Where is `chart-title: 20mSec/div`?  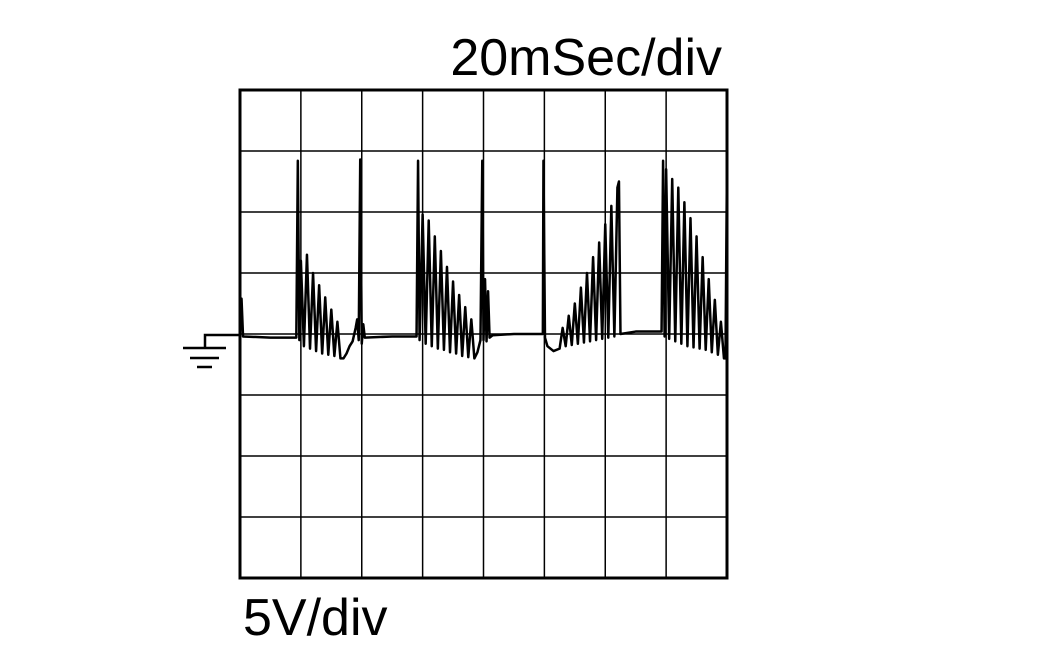 chart-title: 20mSec/div is located at coordinates (586, 58).